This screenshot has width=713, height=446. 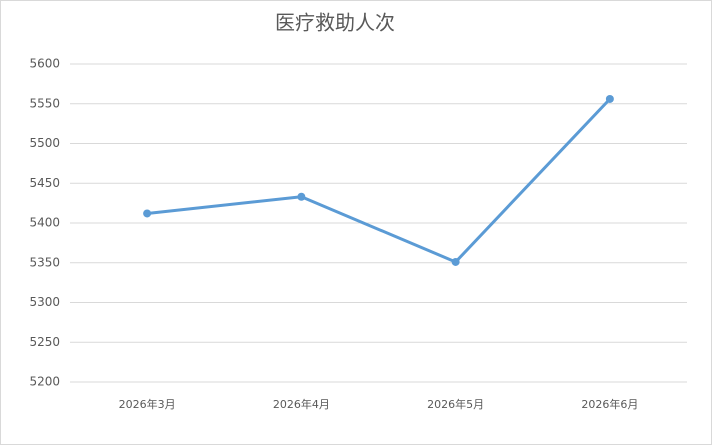 What do you see at coordinates (609, 404) in the screenshot?
I see `x-tick-label: 2026年6月` at bounding box center [609, 404].